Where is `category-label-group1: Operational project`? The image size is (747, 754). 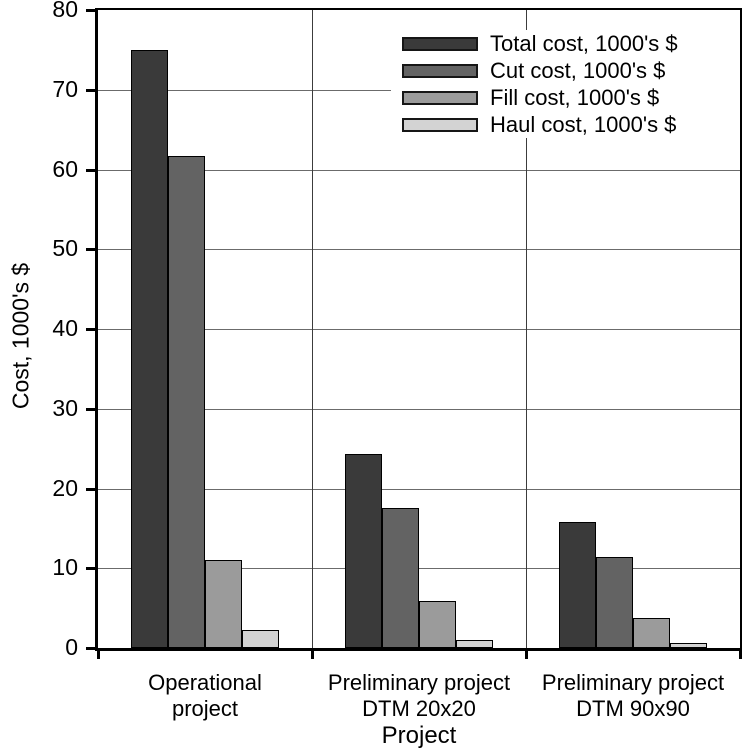 category-label-group1: Operational project is located at coordinates (205, 696).